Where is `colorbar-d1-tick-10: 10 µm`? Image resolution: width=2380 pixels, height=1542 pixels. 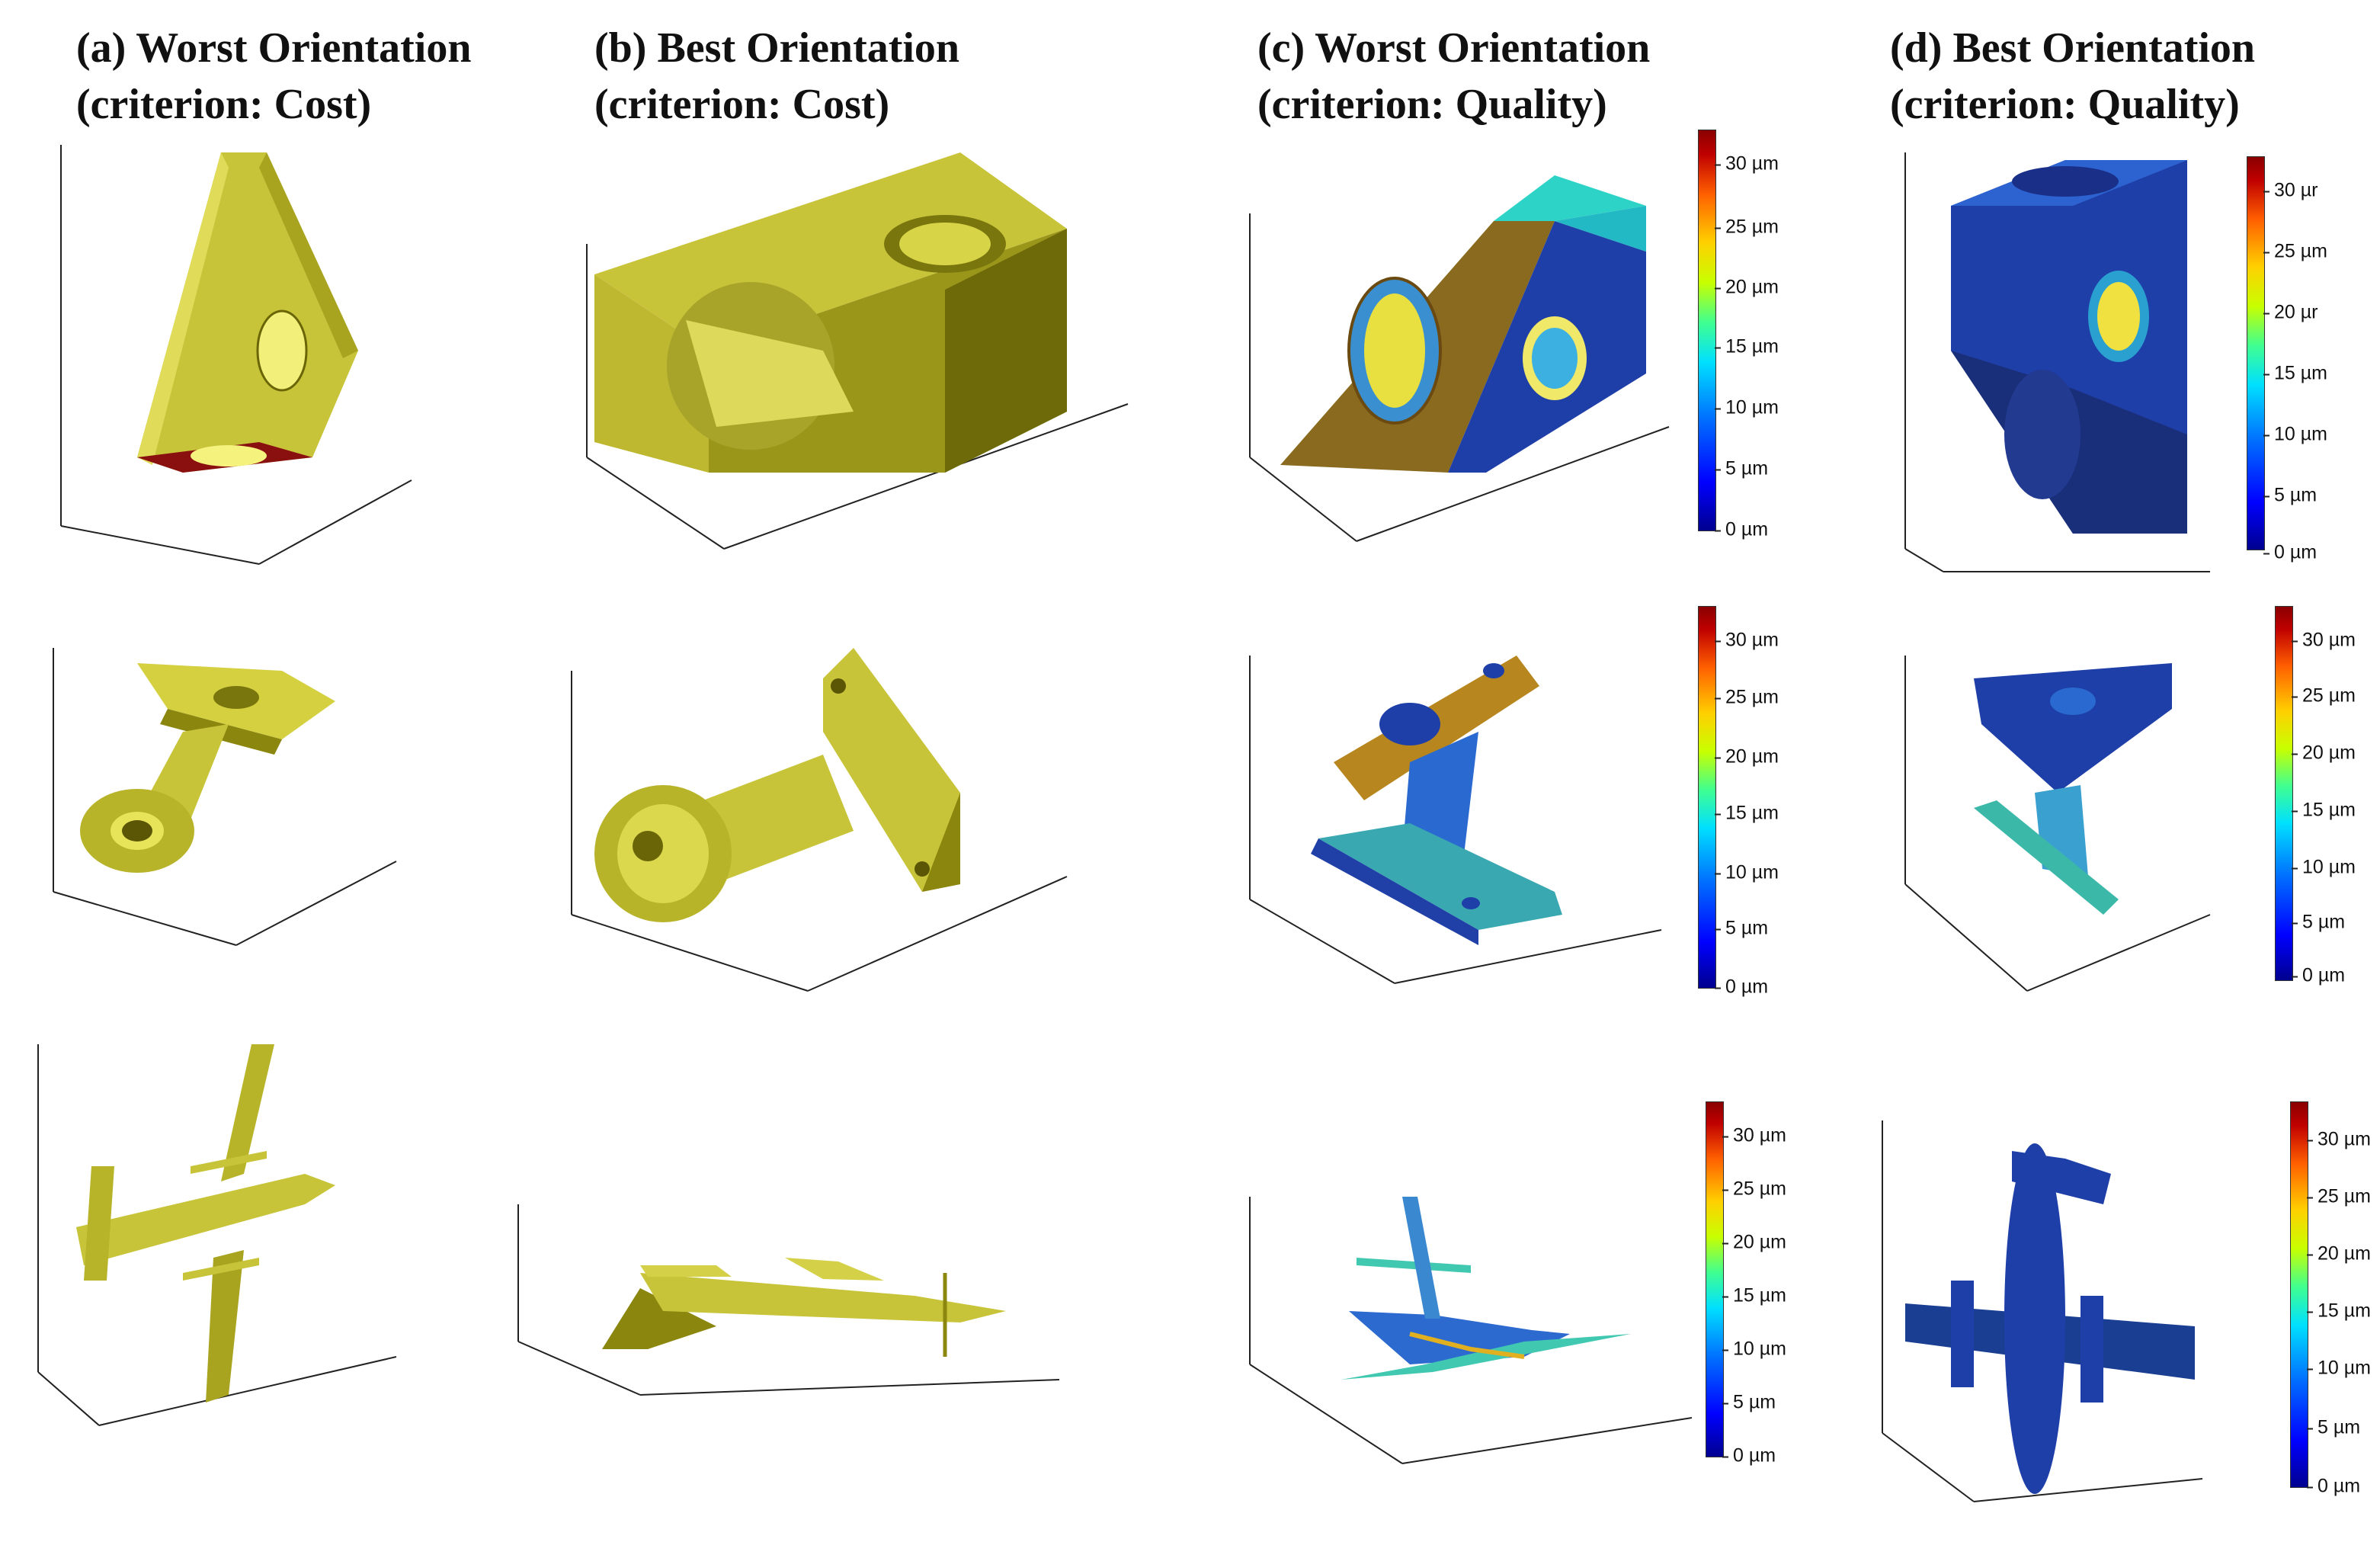 colorbar-d1-tick-10: 10 µm is located at coordinates (2295, 434).